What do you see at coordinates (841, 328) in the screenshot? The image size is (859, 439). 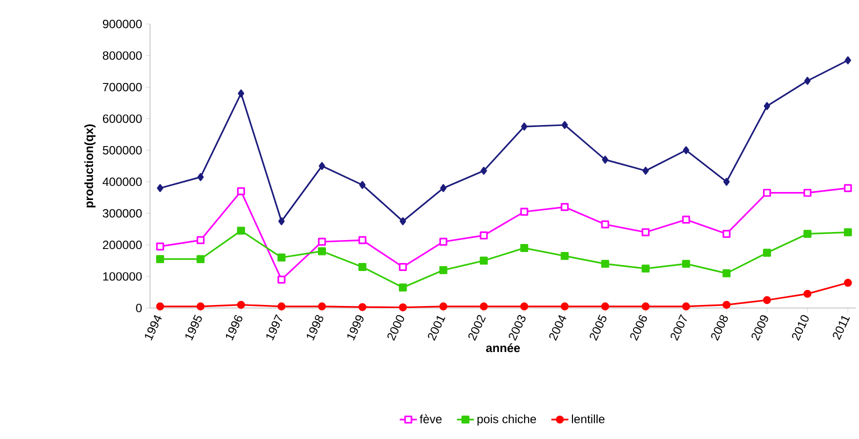 I see `x-tick-label: 2011` at bounding box center [841, 328].